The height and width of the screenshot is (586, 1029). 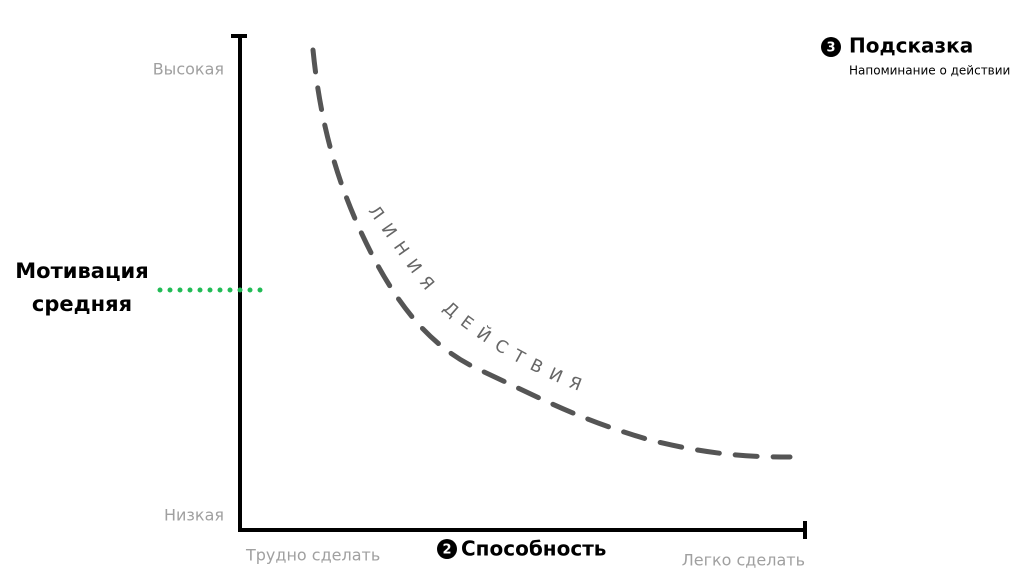 I want to click on number-badge-text: 3, so click(x=830, y=48).